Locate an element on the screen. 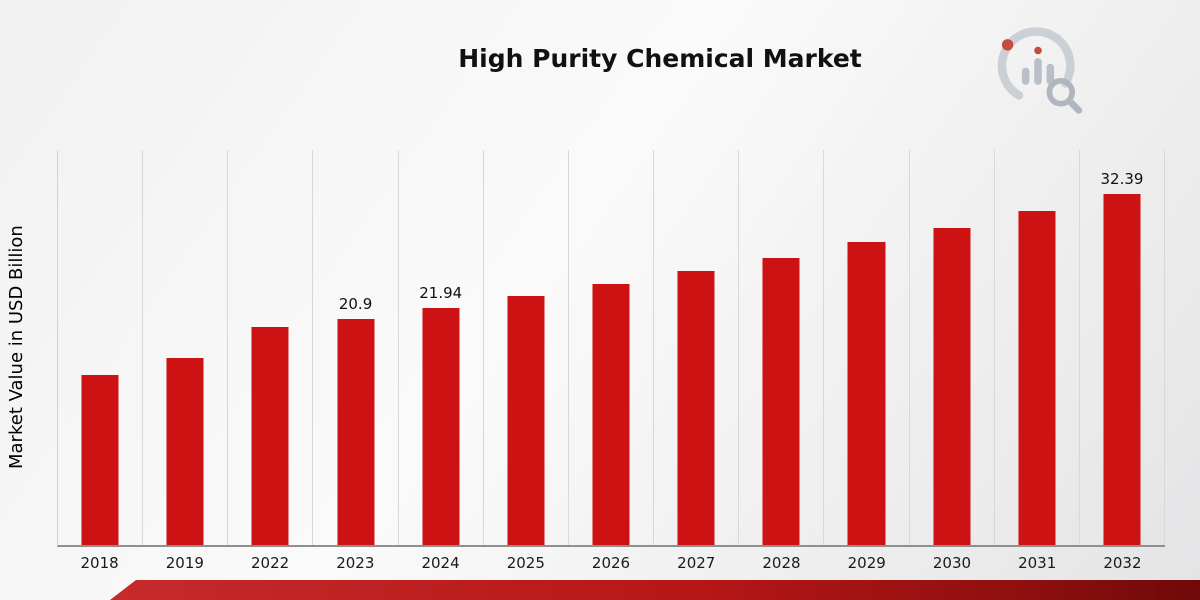  bar-2029 is located at coordinates (866, 393).